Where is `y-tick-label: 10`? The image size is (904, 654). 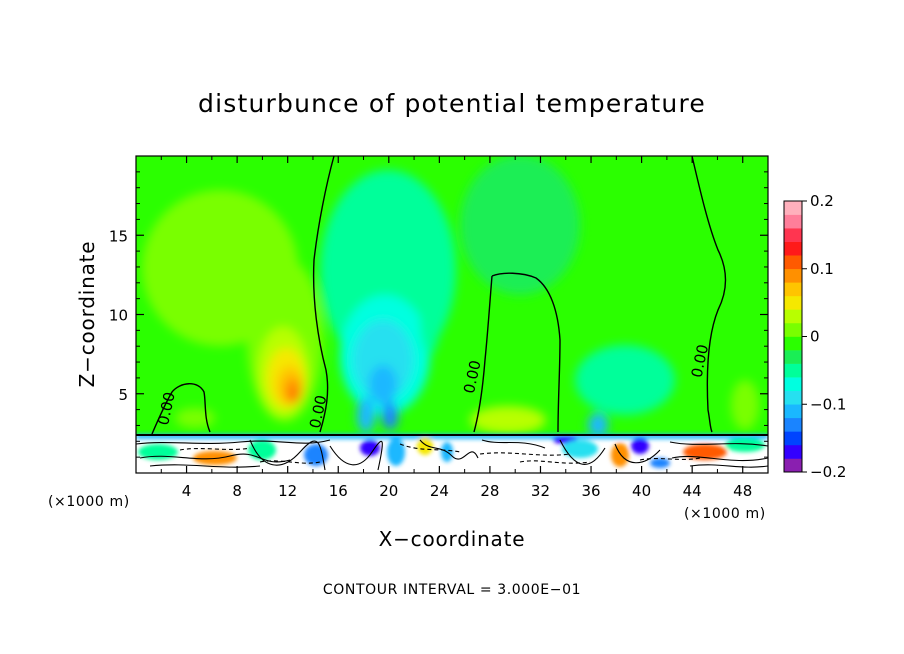 y-tick-label: 10 is located at coordinates (118, 316).